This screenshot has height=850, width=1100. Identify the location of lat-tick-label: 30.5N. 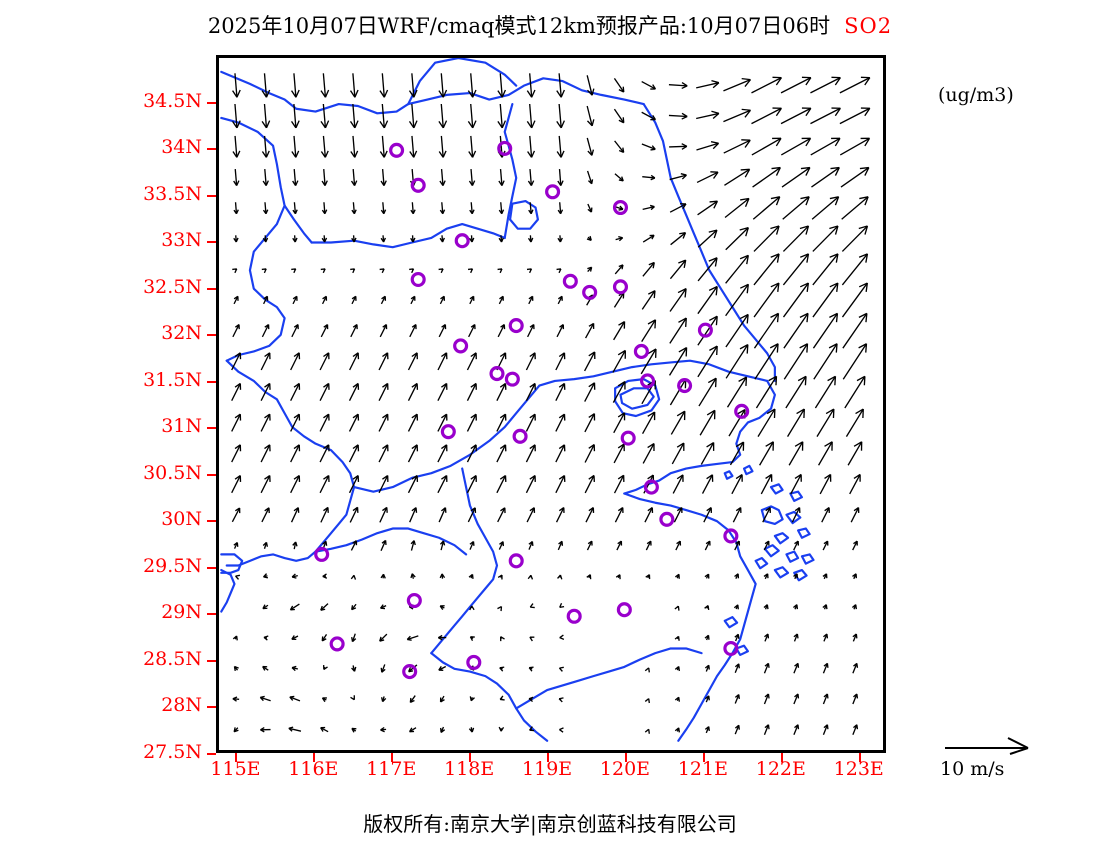
(172, 472).